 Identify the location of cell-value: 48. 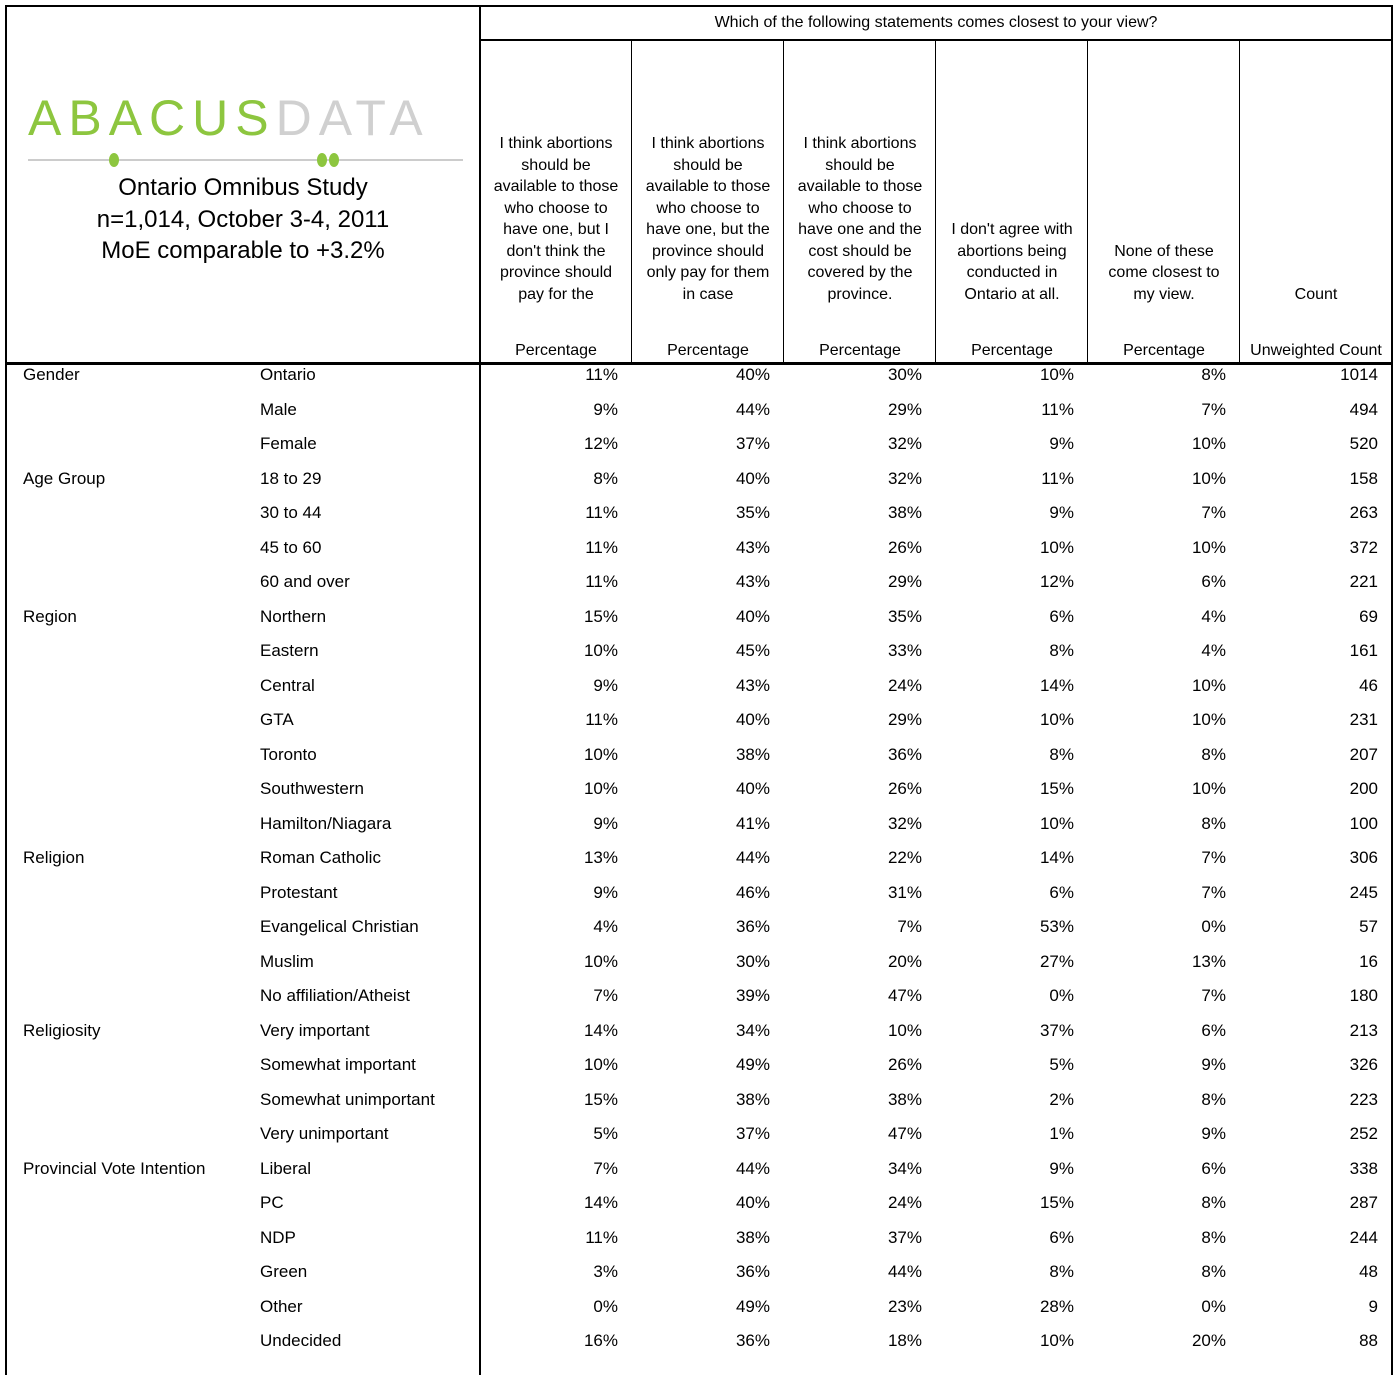
(1368, 1271).